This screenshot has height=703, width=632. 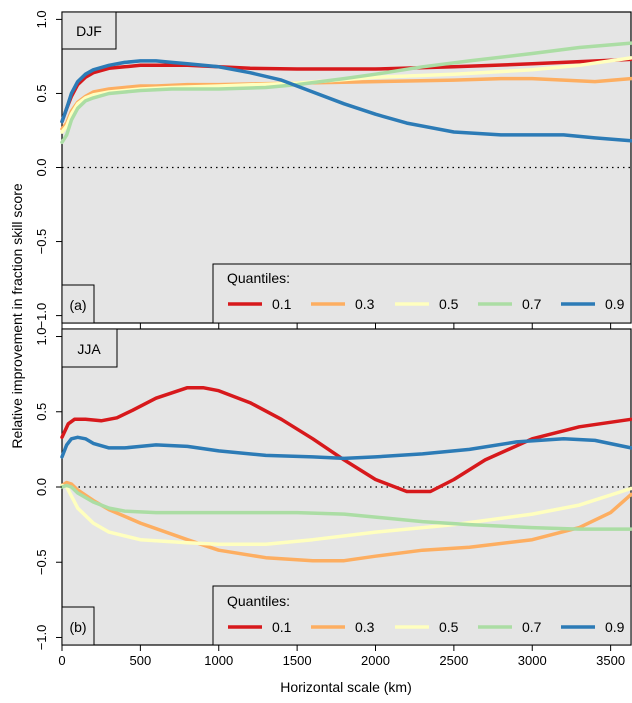 What do you see at coordinates (141, 660) in the screenshot?
I see `x-tick-label: 500` at bounding box center [141, 660].